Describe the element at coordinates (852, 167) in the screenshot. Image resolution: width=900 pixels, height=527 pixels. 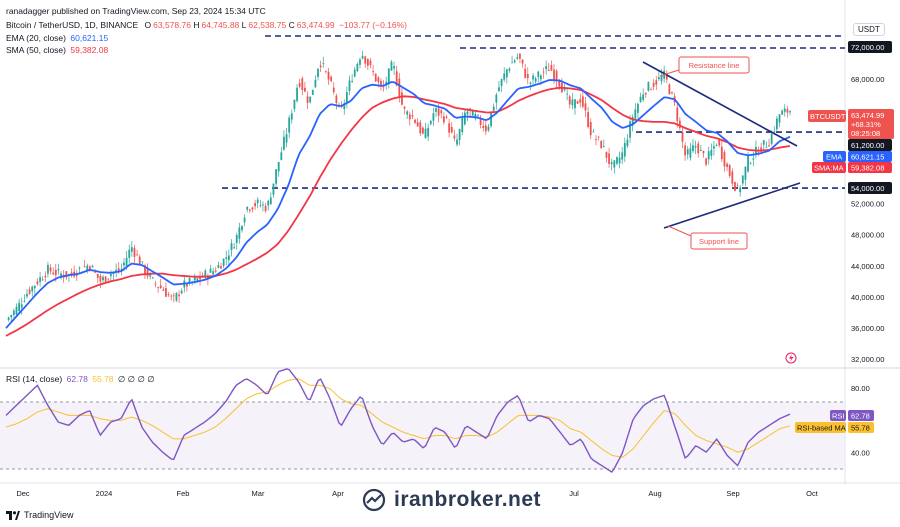
I see `sma-tag: SMA:MA 59,382.08` at that location.